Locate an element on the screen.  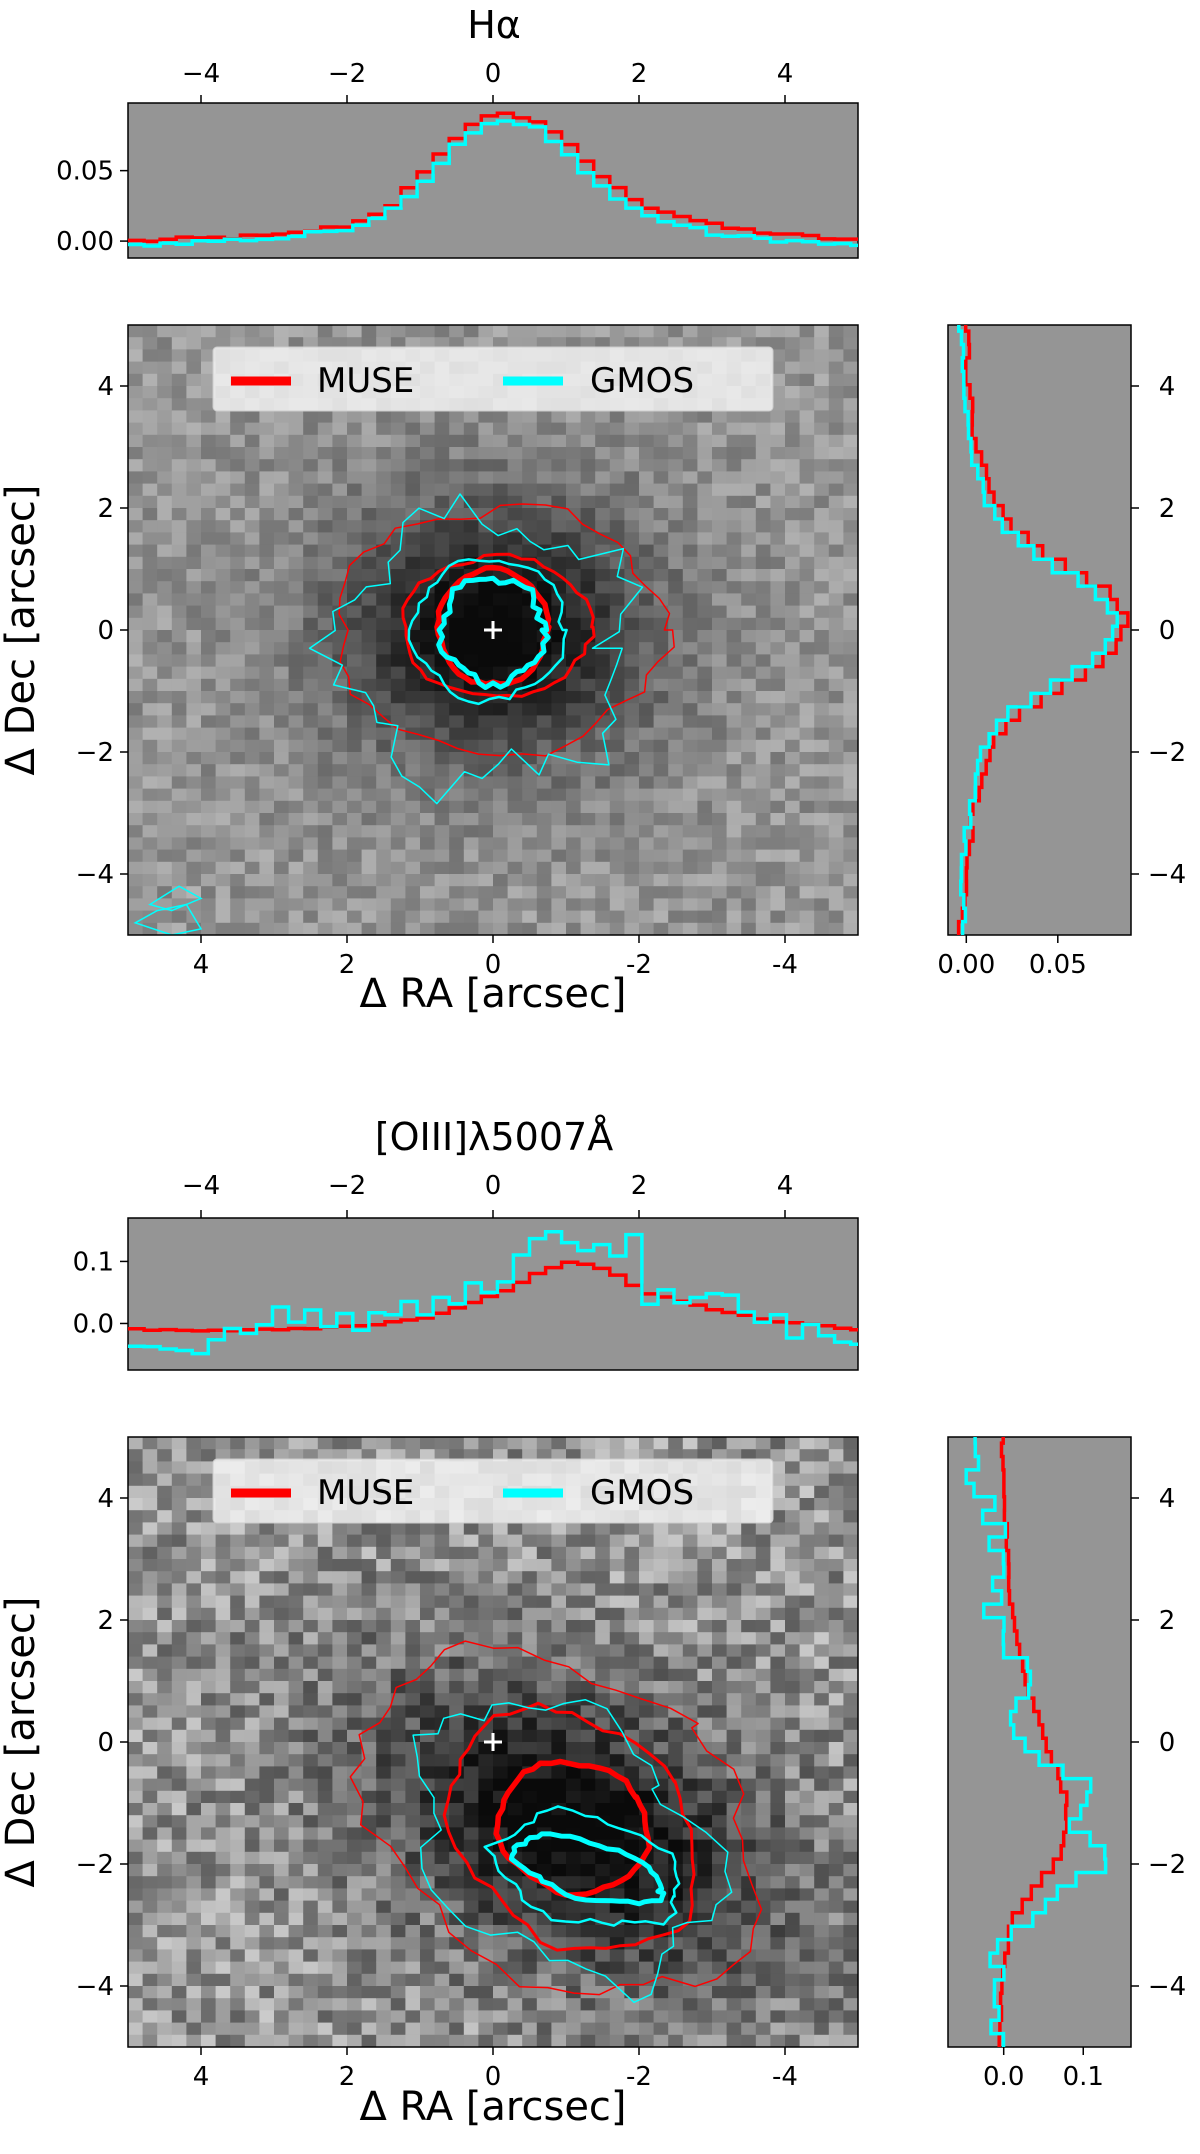
right-xtick-label: 0.05 is located at coordinates (1058, 965).